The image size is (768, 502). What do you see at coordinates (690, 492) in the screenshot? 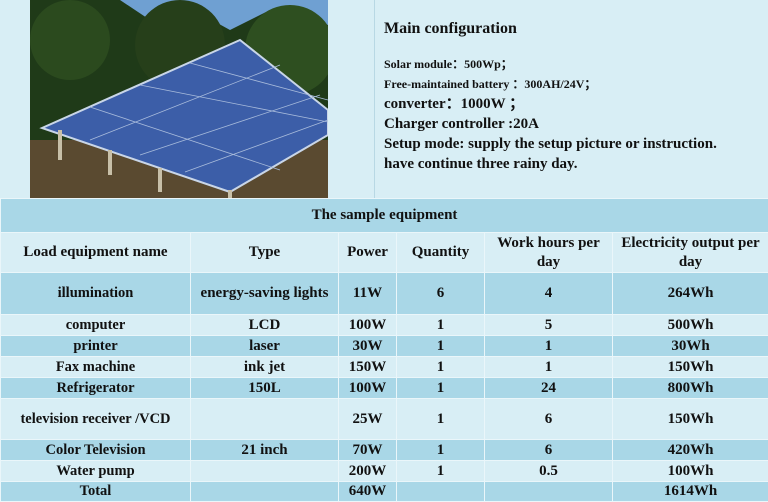
I see `cell: 1614Wh` at bounding box center [690, 492].